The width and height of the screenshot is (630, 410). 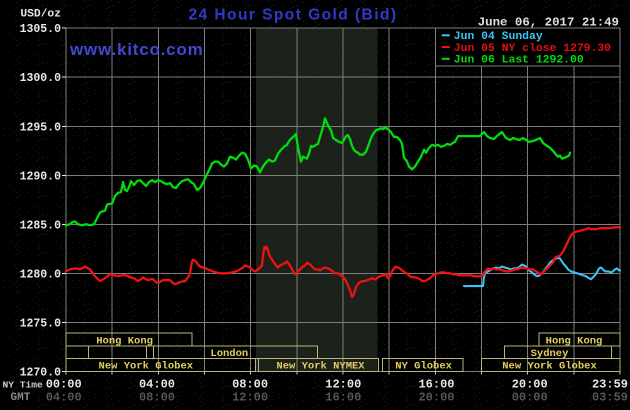 I want to click on svg-text: 1270.0, so click(x=41, y=372).